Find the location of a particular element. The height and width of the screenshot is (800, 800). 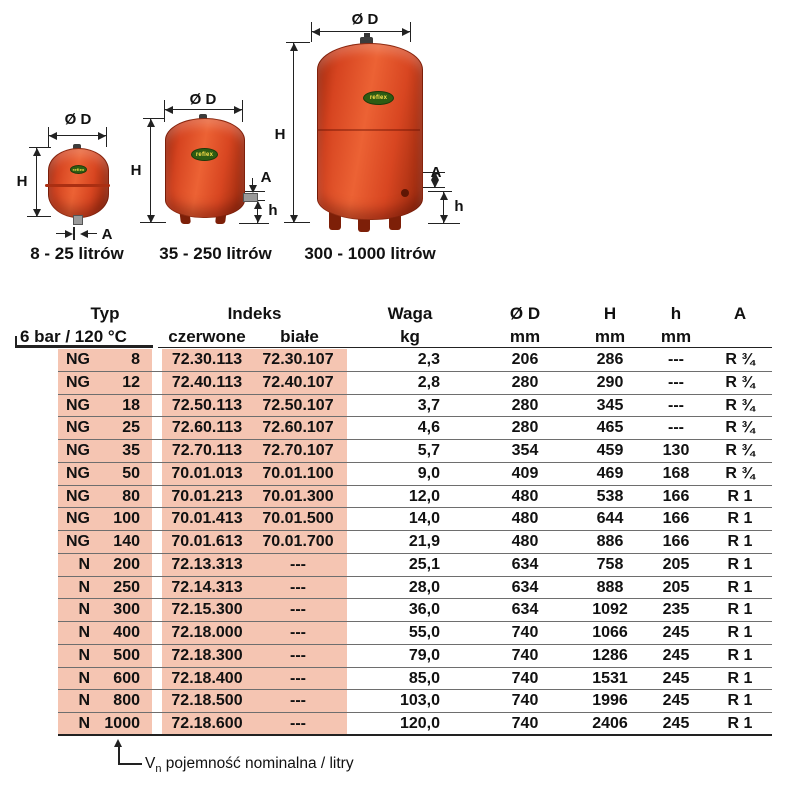

indeks-czerwone-value: 70.01.213 is located at coordinates (207, 496).